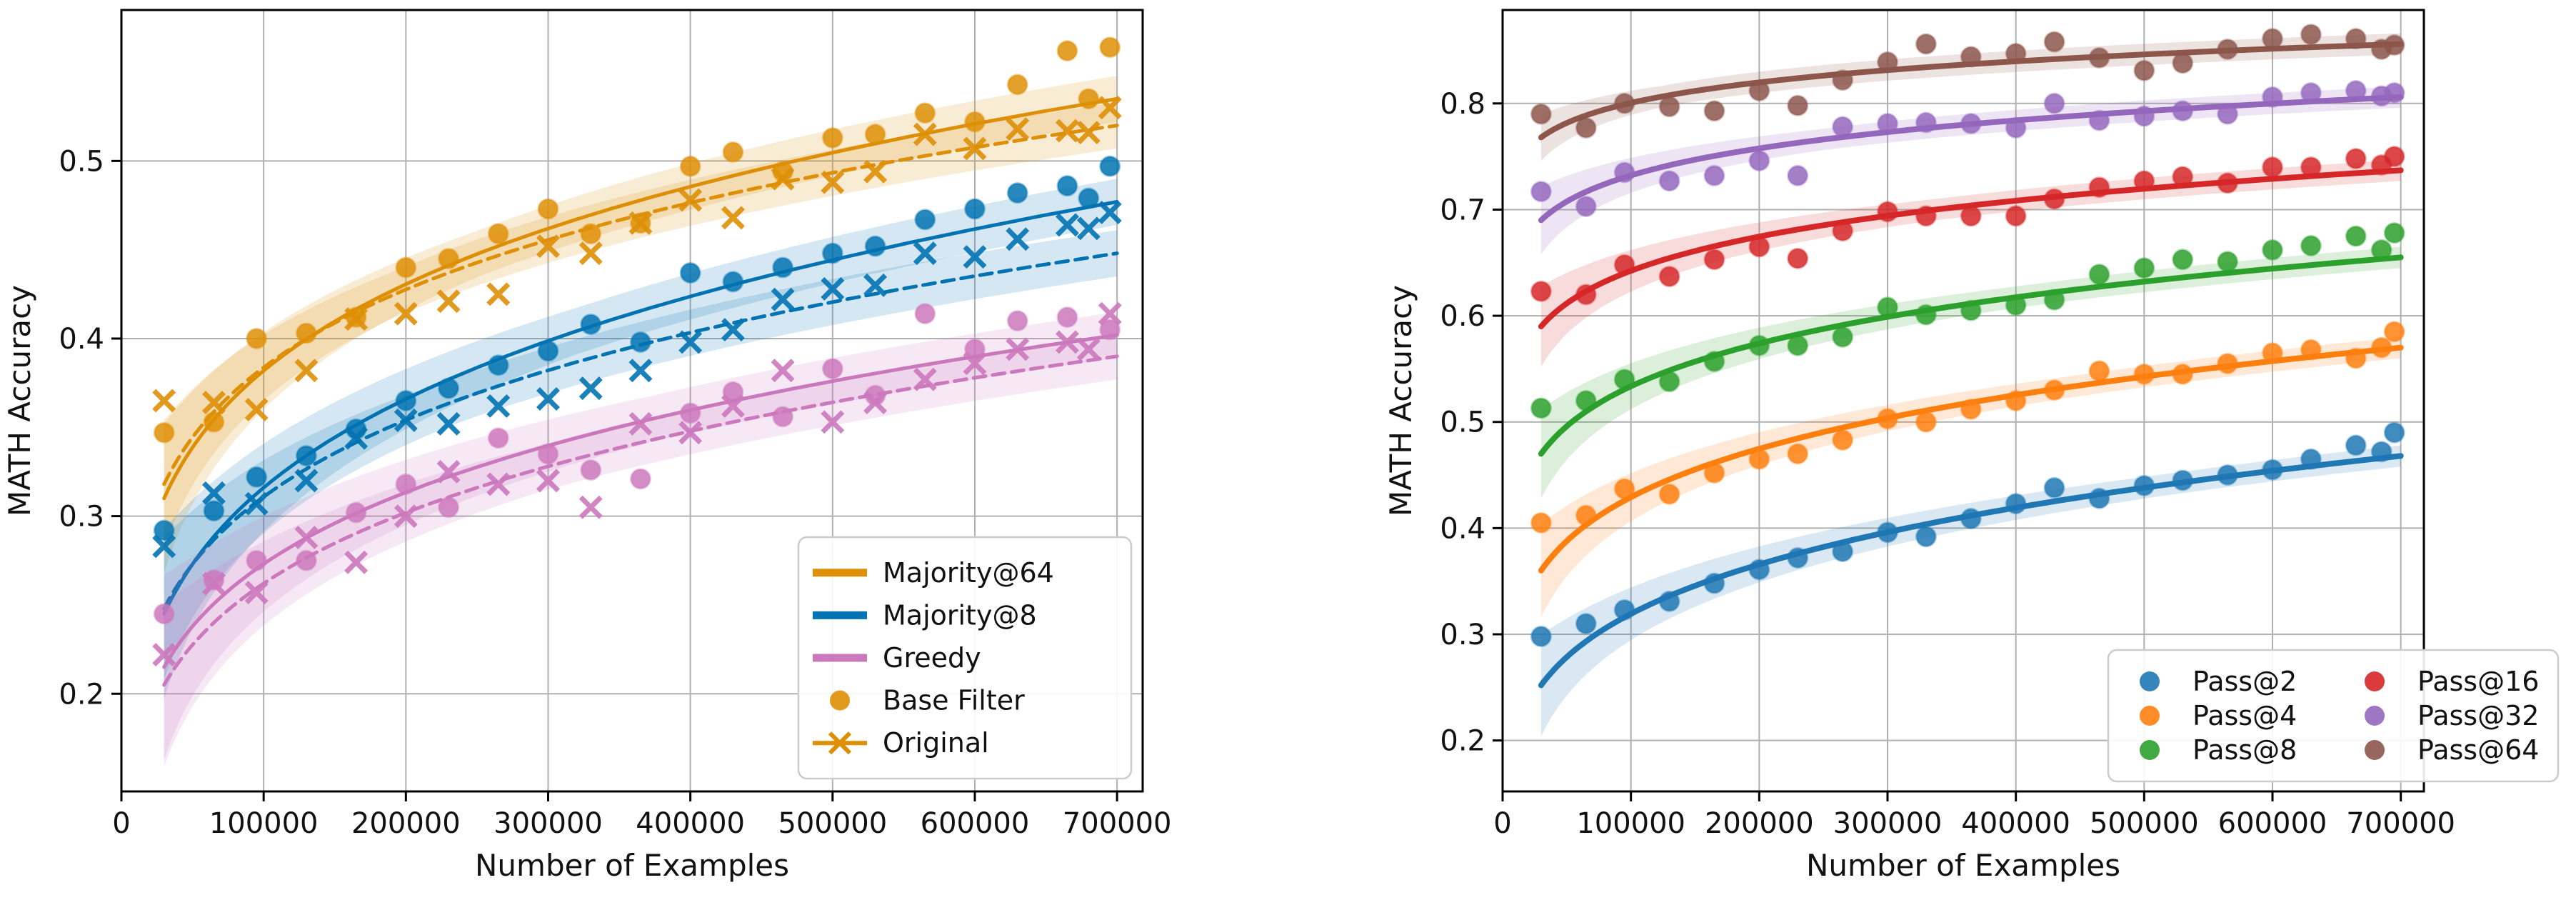 The height and width of the screenshot is (900, 2576). I want to click on legend-label: Original, so click(936, 743).